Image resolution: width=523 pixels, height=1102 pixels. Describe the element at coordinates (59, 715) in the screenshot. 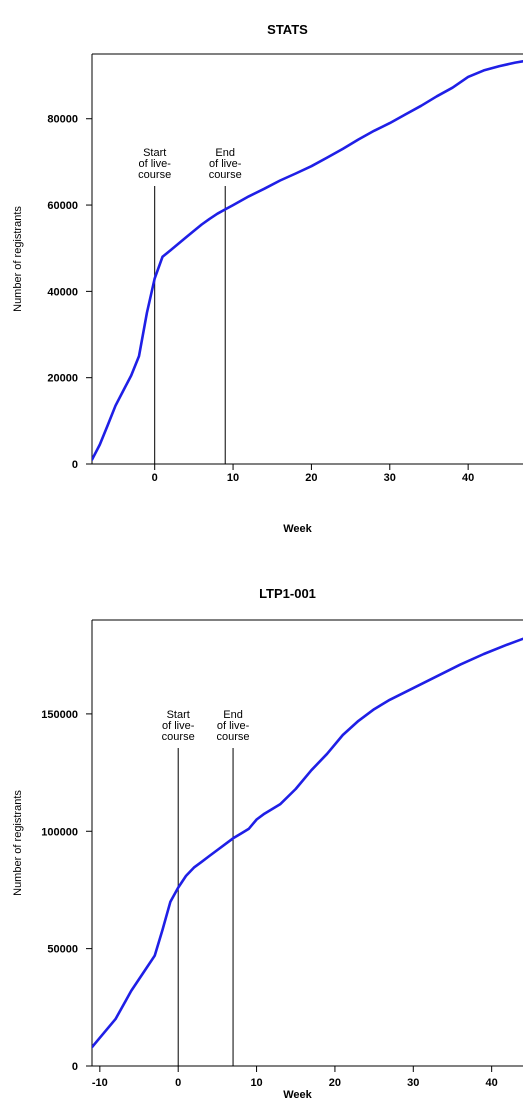

I see `y-tick-label: 150000` at that location.